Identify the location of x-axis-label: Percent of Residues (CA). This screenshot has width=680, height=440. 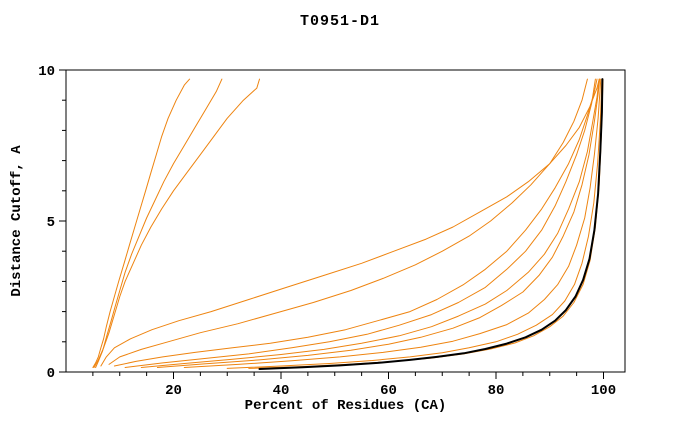
(345, 406).